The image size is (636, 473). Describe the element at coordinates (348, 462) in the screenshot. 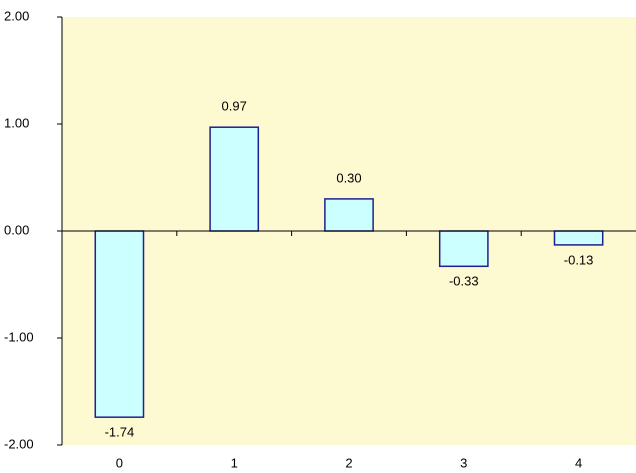

I see `x-tick-label: 2` at that location.